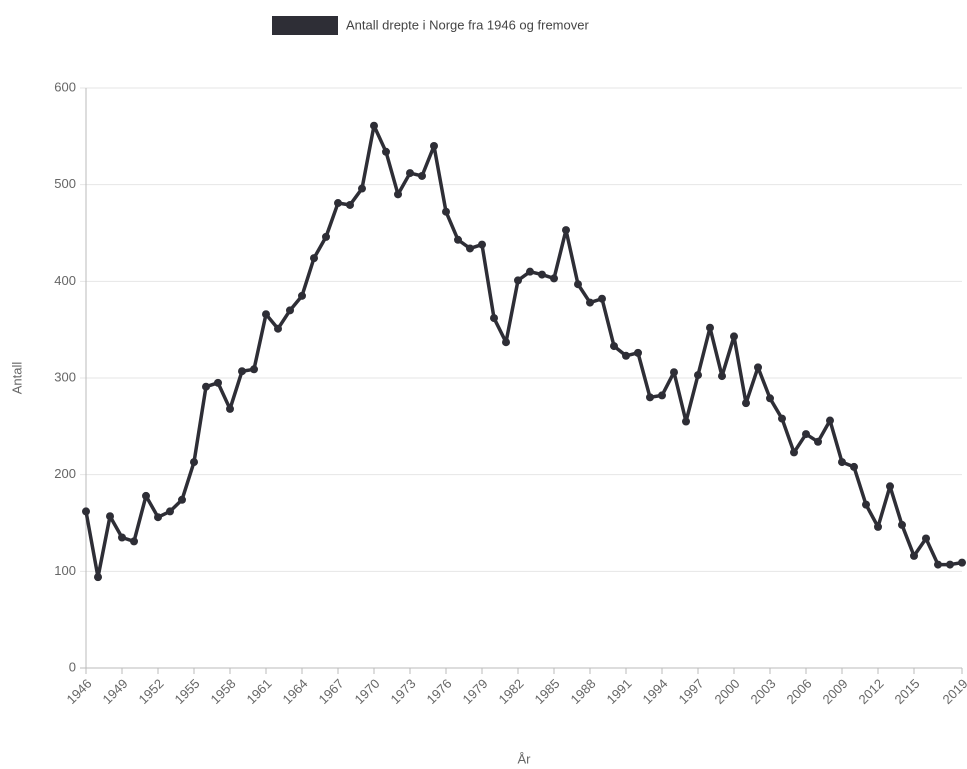 The width and height of the screenshot is (967, 769). Describe the element at coordinates (402, 691) in the screenshot. I see `x-tick-label: 1973` at that location.